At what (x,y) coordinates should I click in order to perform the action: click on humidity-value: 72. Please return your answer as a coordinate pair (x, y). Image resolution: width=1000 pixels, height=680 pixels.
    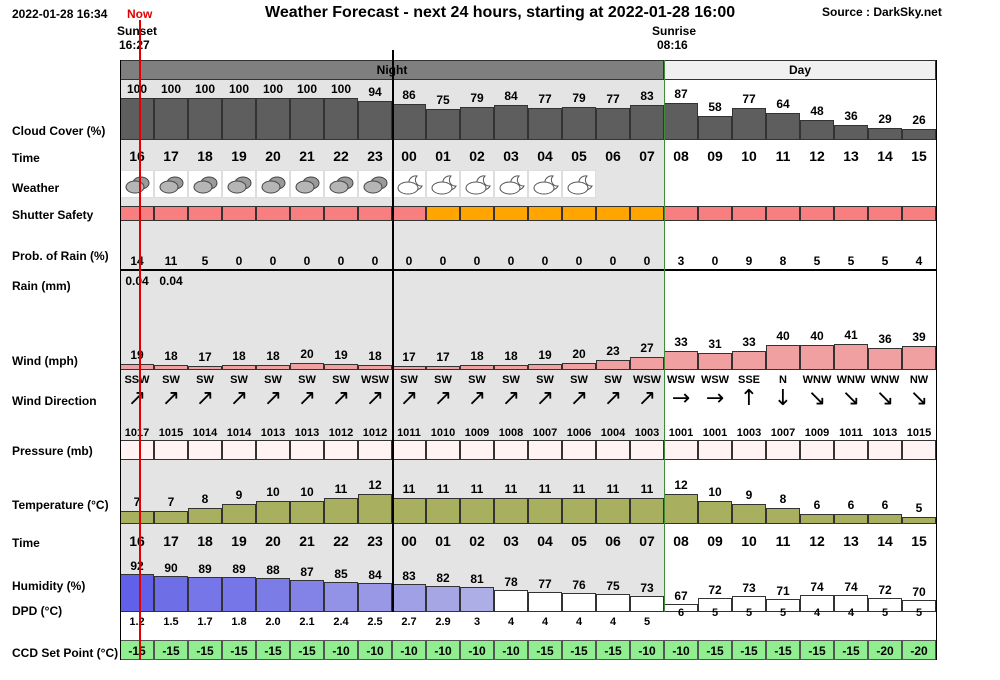
    Looking at the image, I should click on (715, 589).